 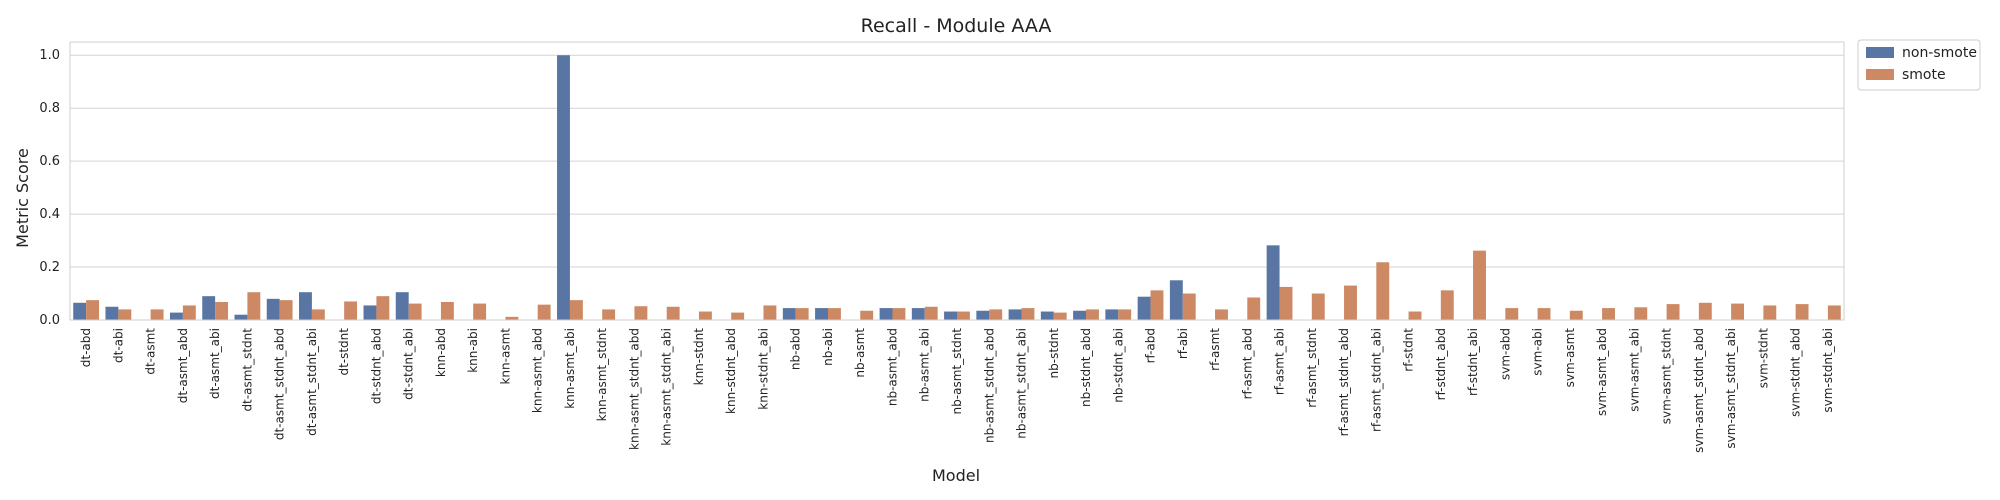 I want to click on chart-title: Recall - Module AAA, so click(x=956, y=26).